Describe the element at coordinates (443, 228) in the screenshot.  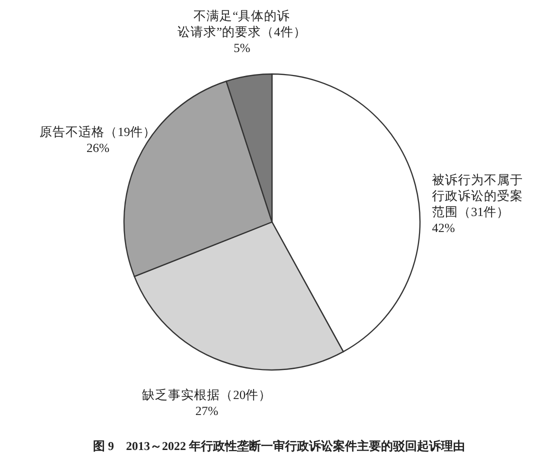
I see `data-label: 42%` at that location.